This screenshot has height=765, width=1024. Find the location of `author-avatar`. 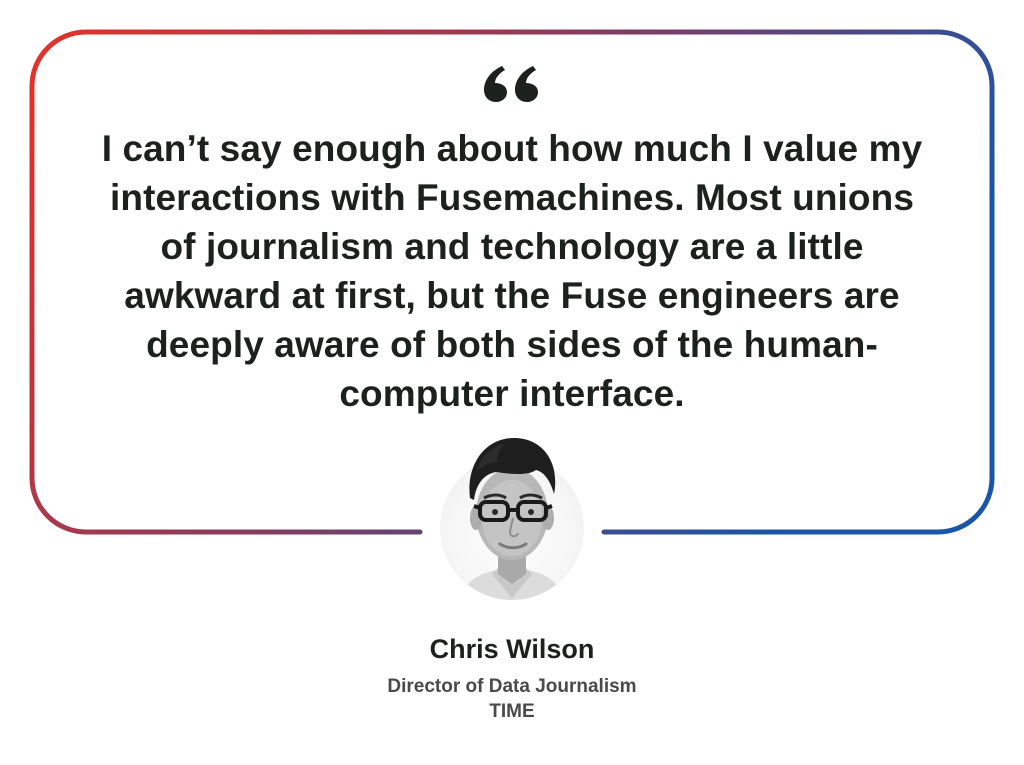

author-avatar is located at coordinates (512, 519).